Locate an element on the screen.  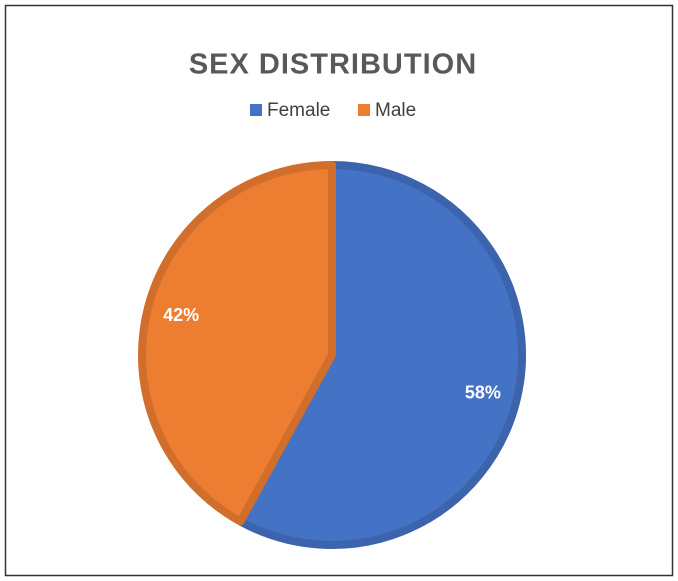
legend-label: Male is located at coordinates (395, 110).